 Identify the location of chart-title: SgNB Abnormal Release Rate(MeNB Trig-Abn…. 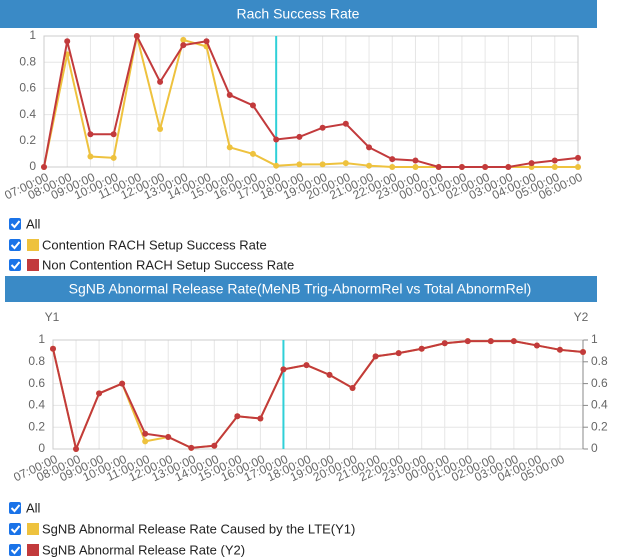
(300, 289).